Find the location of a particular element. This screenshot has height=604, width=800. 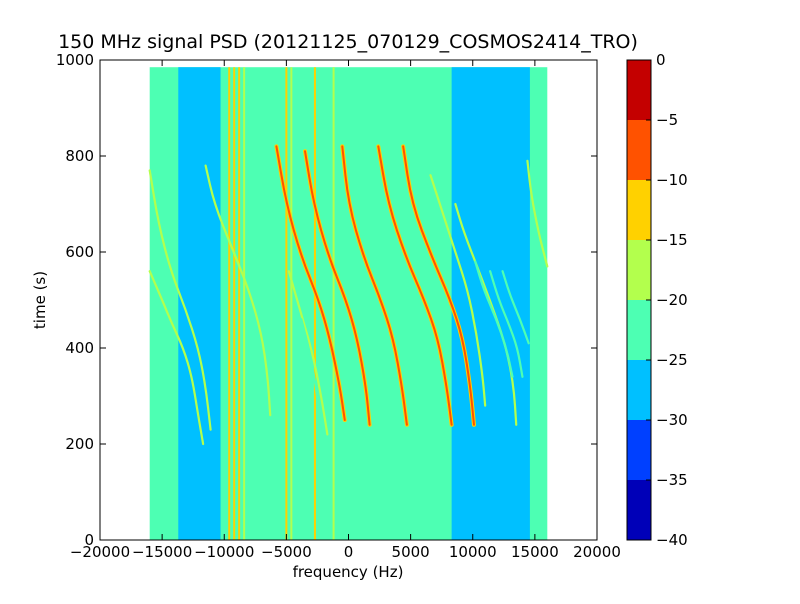

x-tick-label: −10000 is located at coordinates (224, 552).